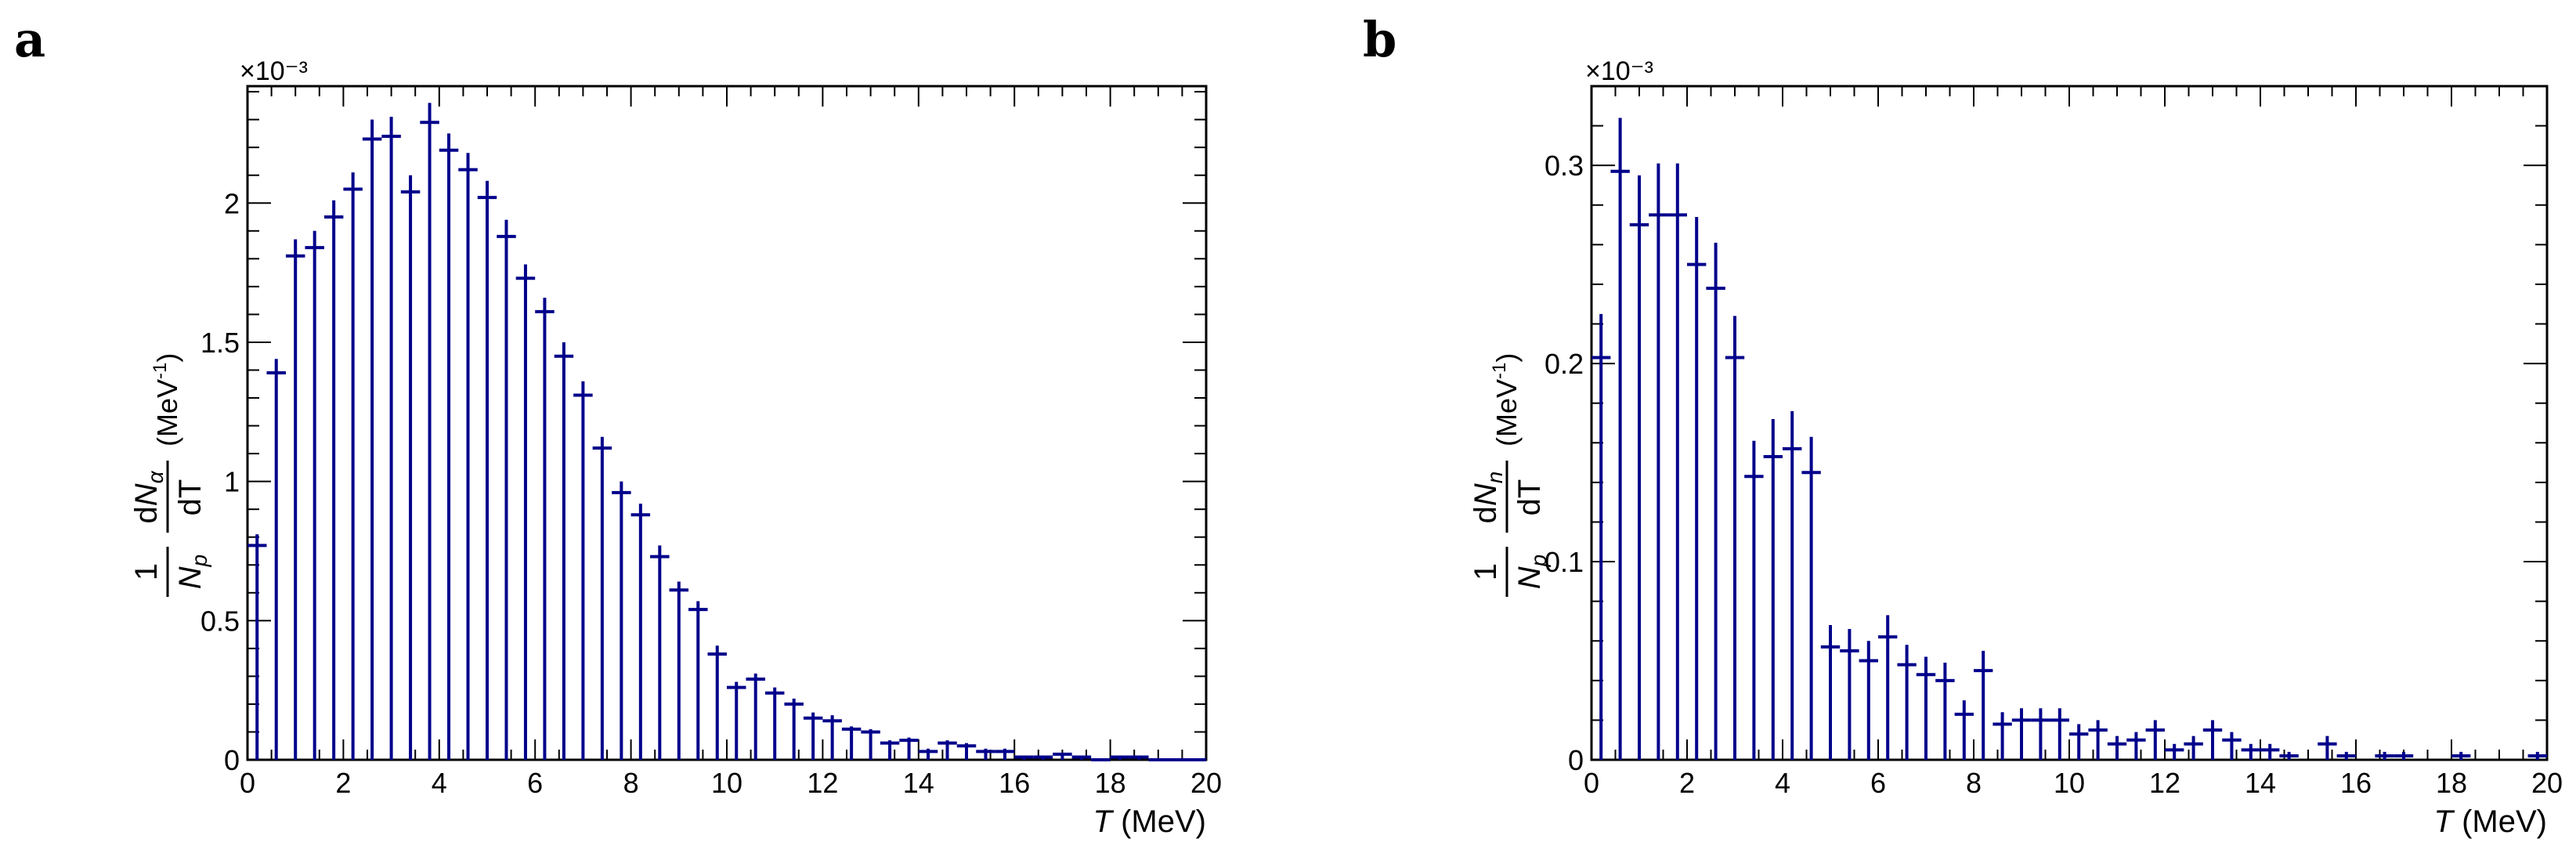 The image size is (2576, 853). Describe the element at coordinates (232, 482) in the screenshot. I see `y-tick-label: 1` at that location.